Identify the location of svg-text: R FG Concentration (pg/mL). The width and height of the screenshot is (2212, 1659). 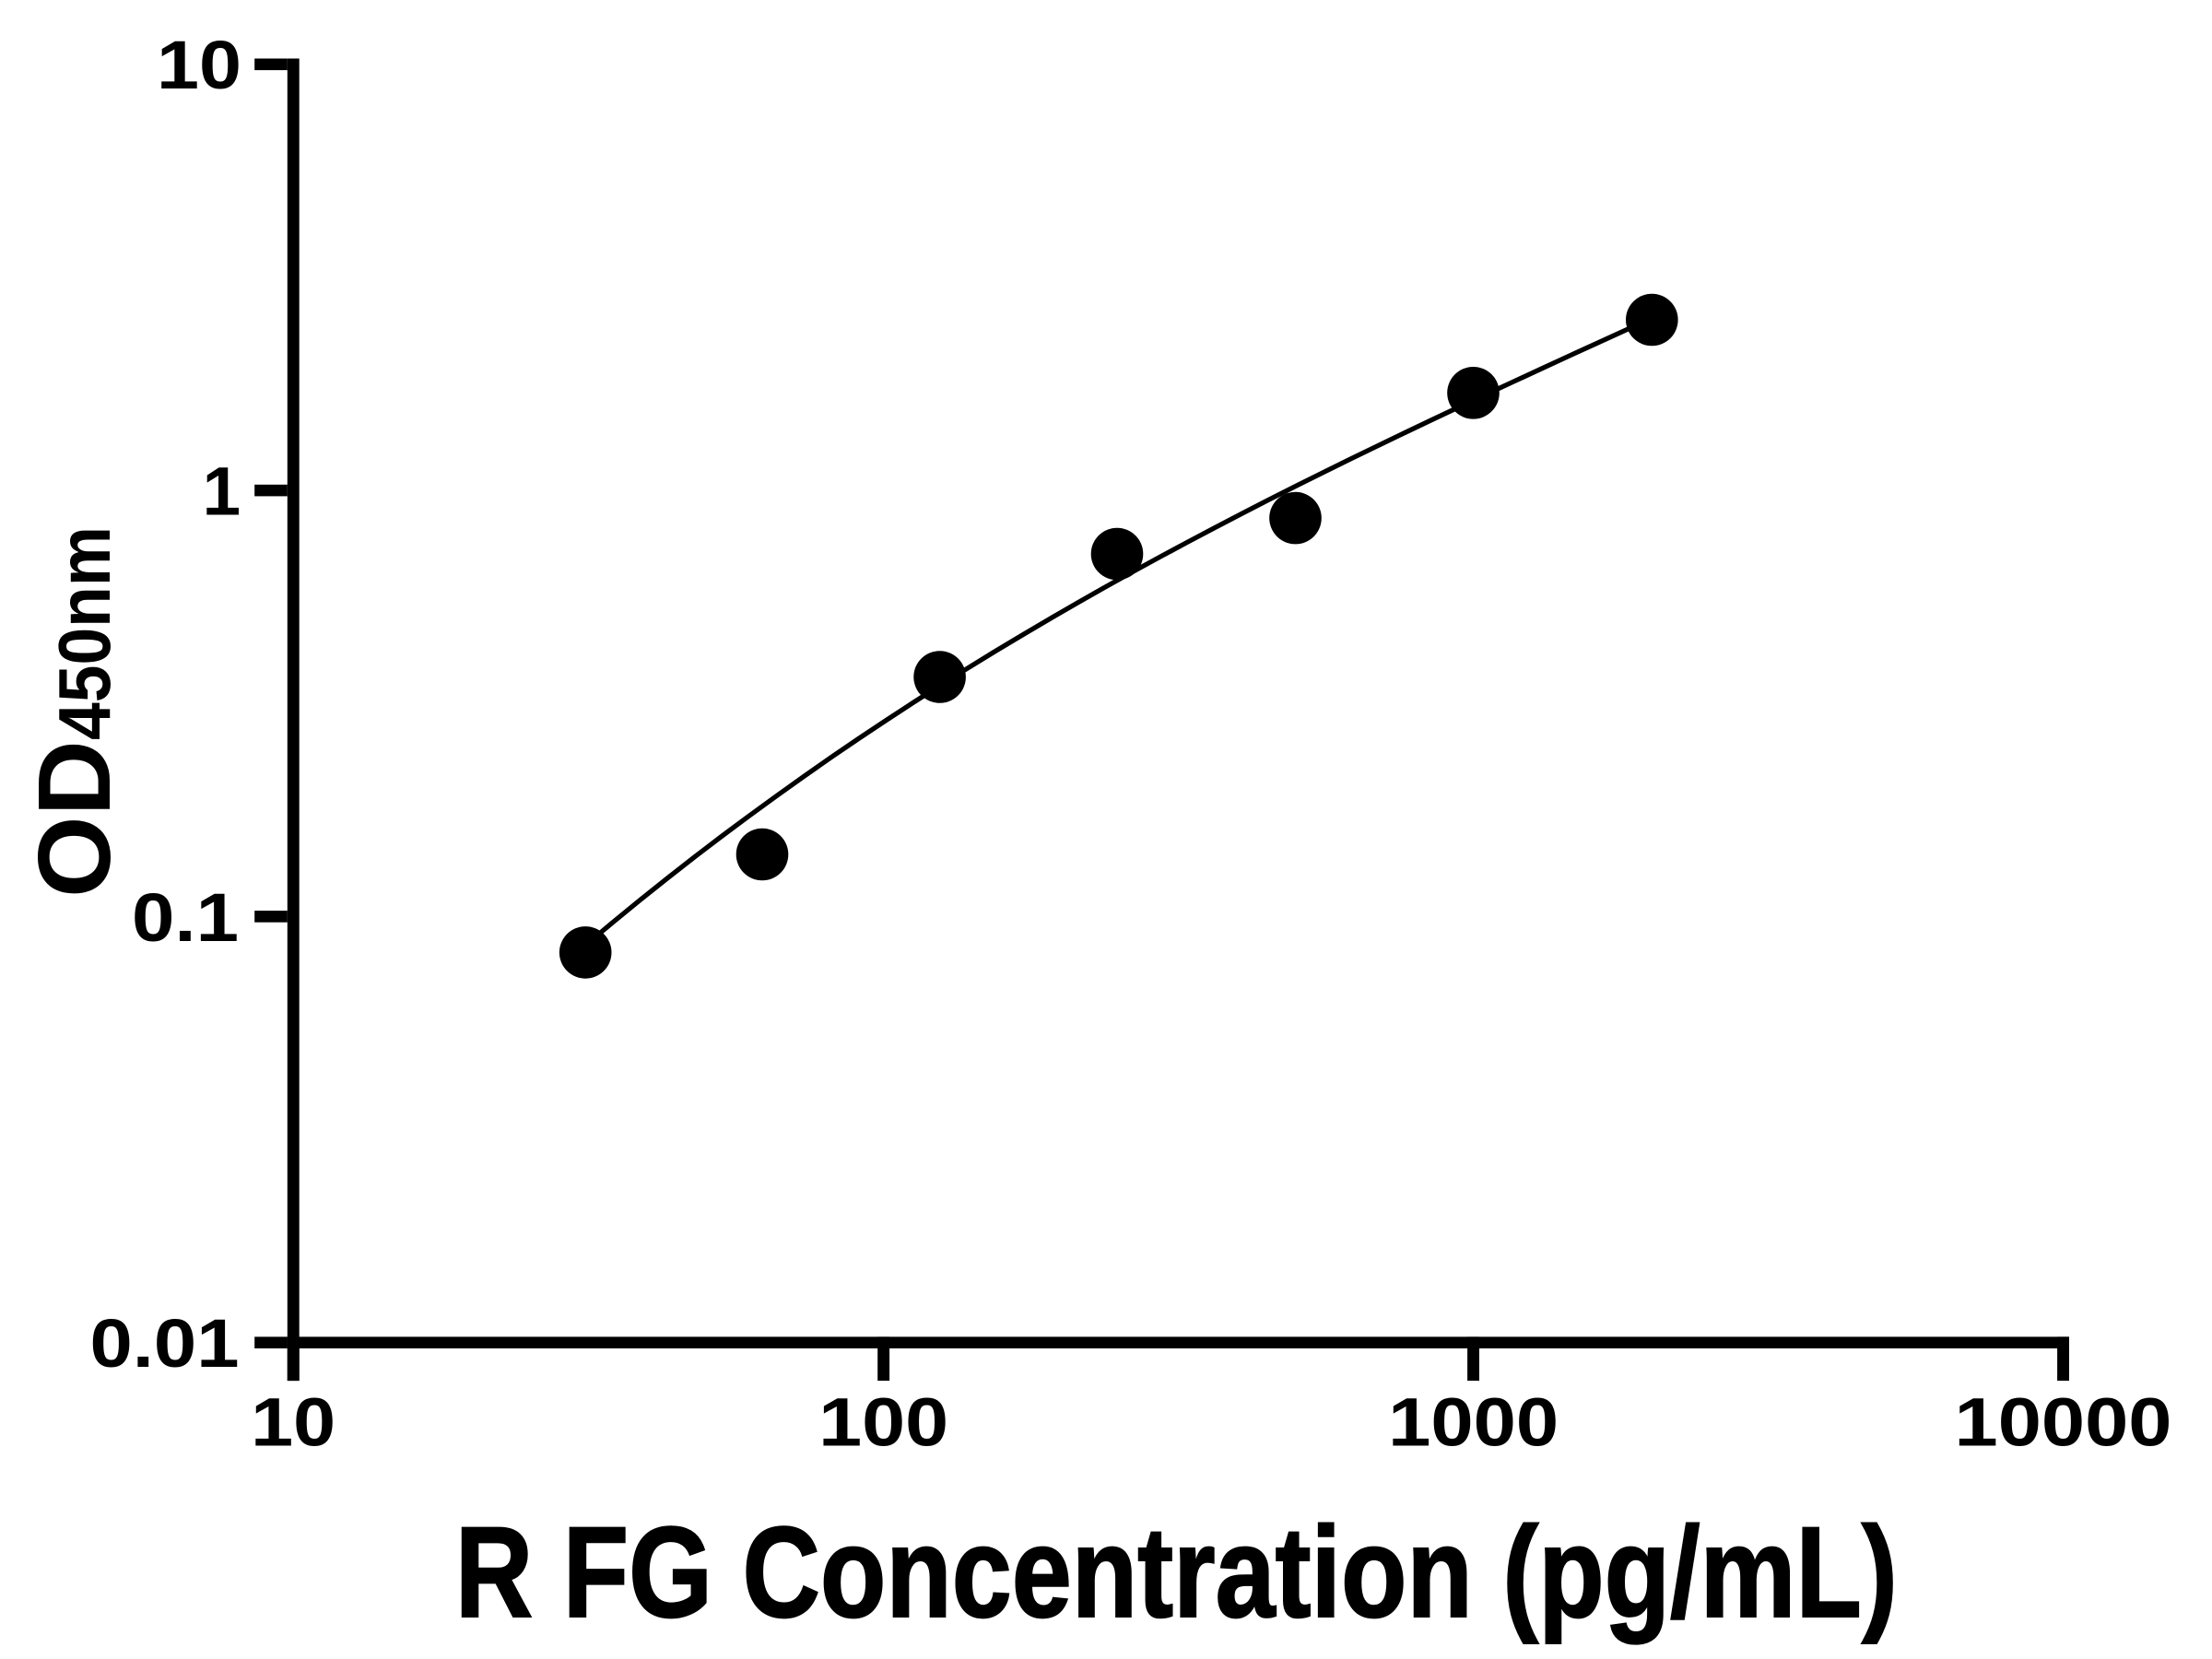
(1176, 1572).